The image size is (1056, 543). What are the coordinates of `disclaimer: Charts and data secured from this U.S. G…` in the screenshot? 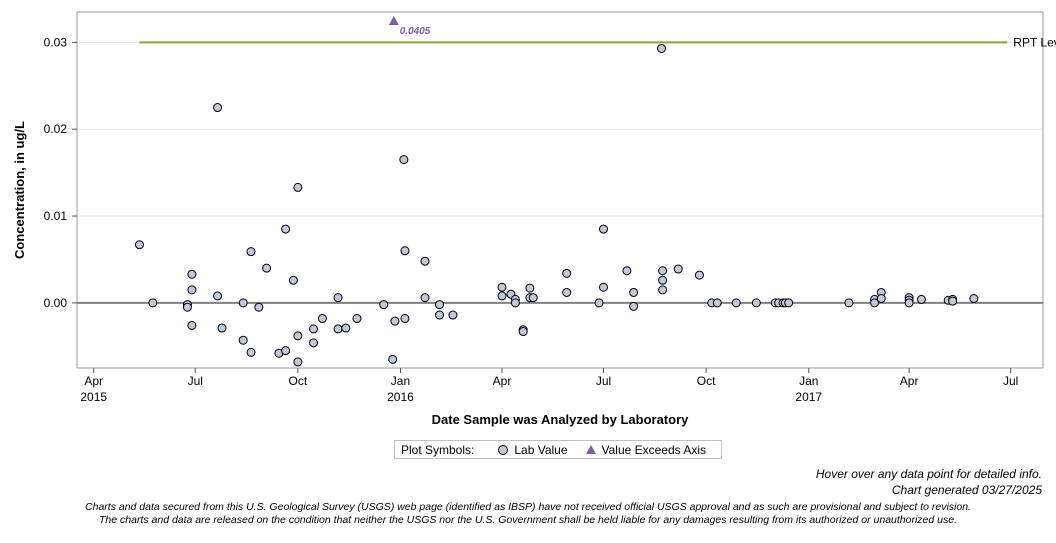 It's located at (528, 514).